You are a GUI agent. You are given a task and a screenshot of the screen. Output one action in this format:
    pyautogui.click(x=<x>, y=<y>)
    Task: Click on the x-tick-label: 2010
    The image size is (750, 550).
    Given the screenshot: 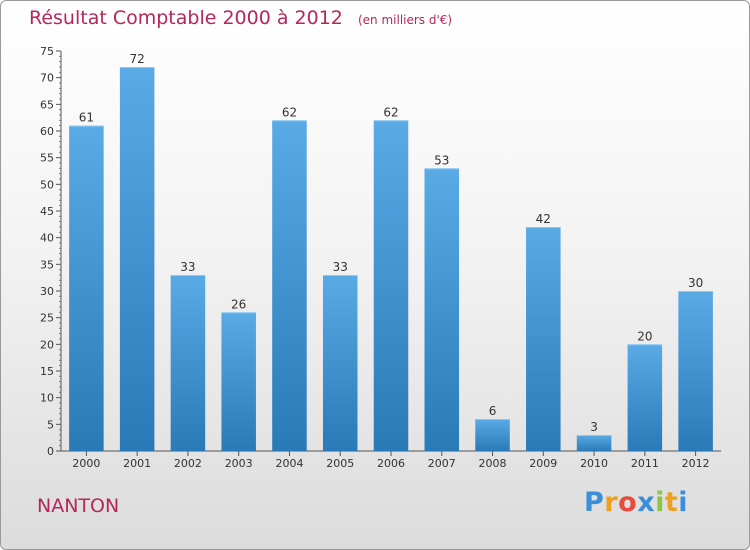 What is the action you would take?
    pyautogui.click(x=594, y=463)
    